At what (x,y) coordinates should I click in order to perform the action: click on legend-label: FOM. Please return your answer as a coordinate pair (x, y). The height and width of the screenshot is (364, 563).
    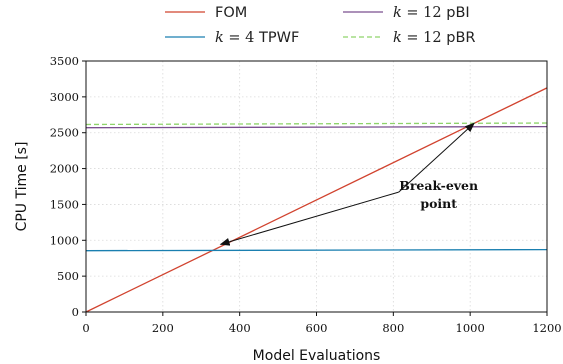
    Looking at the image, I should click on (231, 13).